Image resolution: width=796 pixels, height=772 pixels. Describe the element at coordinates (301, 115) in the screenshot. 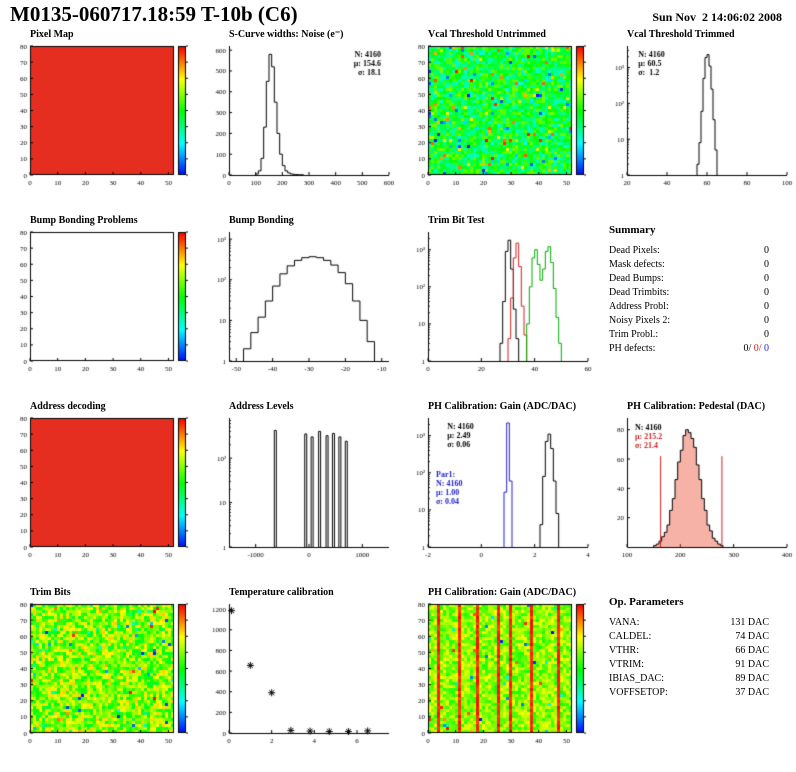

I see `scurve-noise-chart` at that location.